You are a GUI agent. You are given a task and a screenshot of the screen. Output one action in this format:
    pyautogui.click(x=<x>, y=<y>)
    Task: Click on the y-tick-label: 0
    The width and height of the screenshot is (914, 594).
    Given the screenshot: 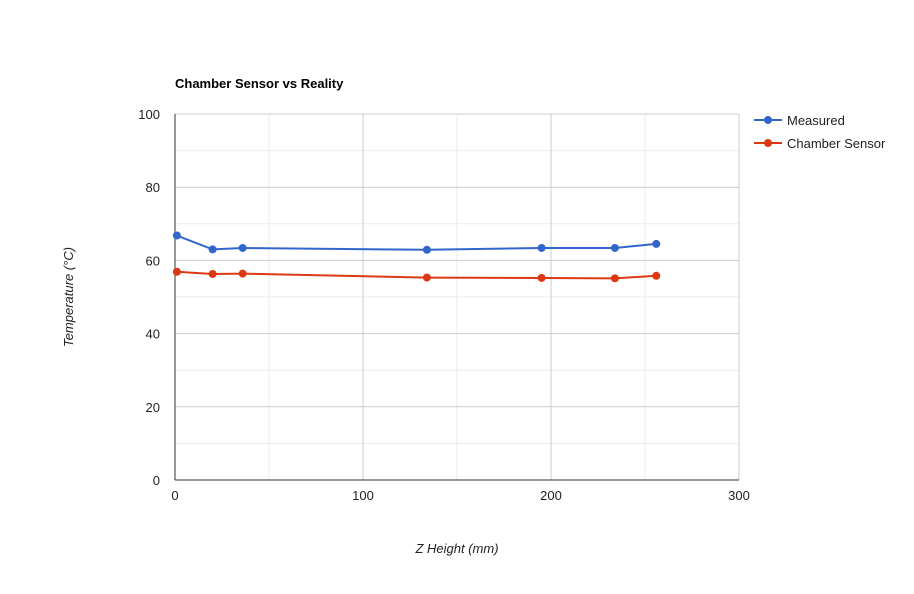 What is the action you would take?
    pyautogui.click(x=156, y=480)
    